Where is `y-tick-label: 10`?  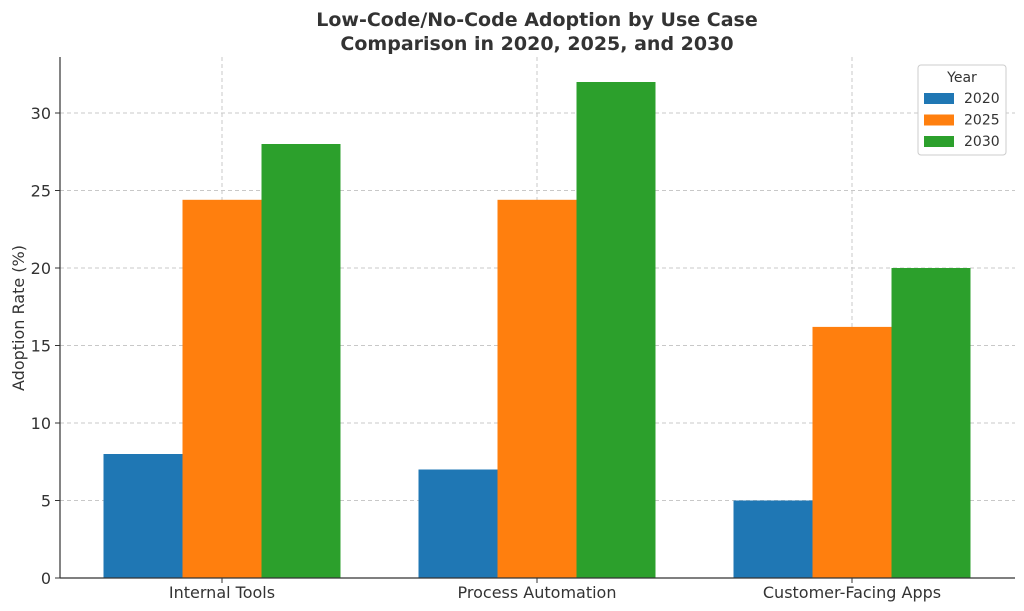 y-tick-label: 10 is located at coordinates (41, 423).